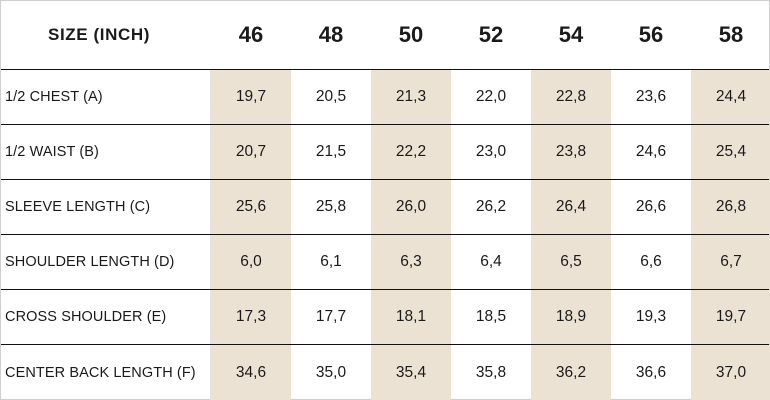 The height and width of the screenshot is (400, 770). What do you see at coordinates (251, 152) in the screenshot?
I see `table-cell: 20,7` at bounding box center [251, 152].